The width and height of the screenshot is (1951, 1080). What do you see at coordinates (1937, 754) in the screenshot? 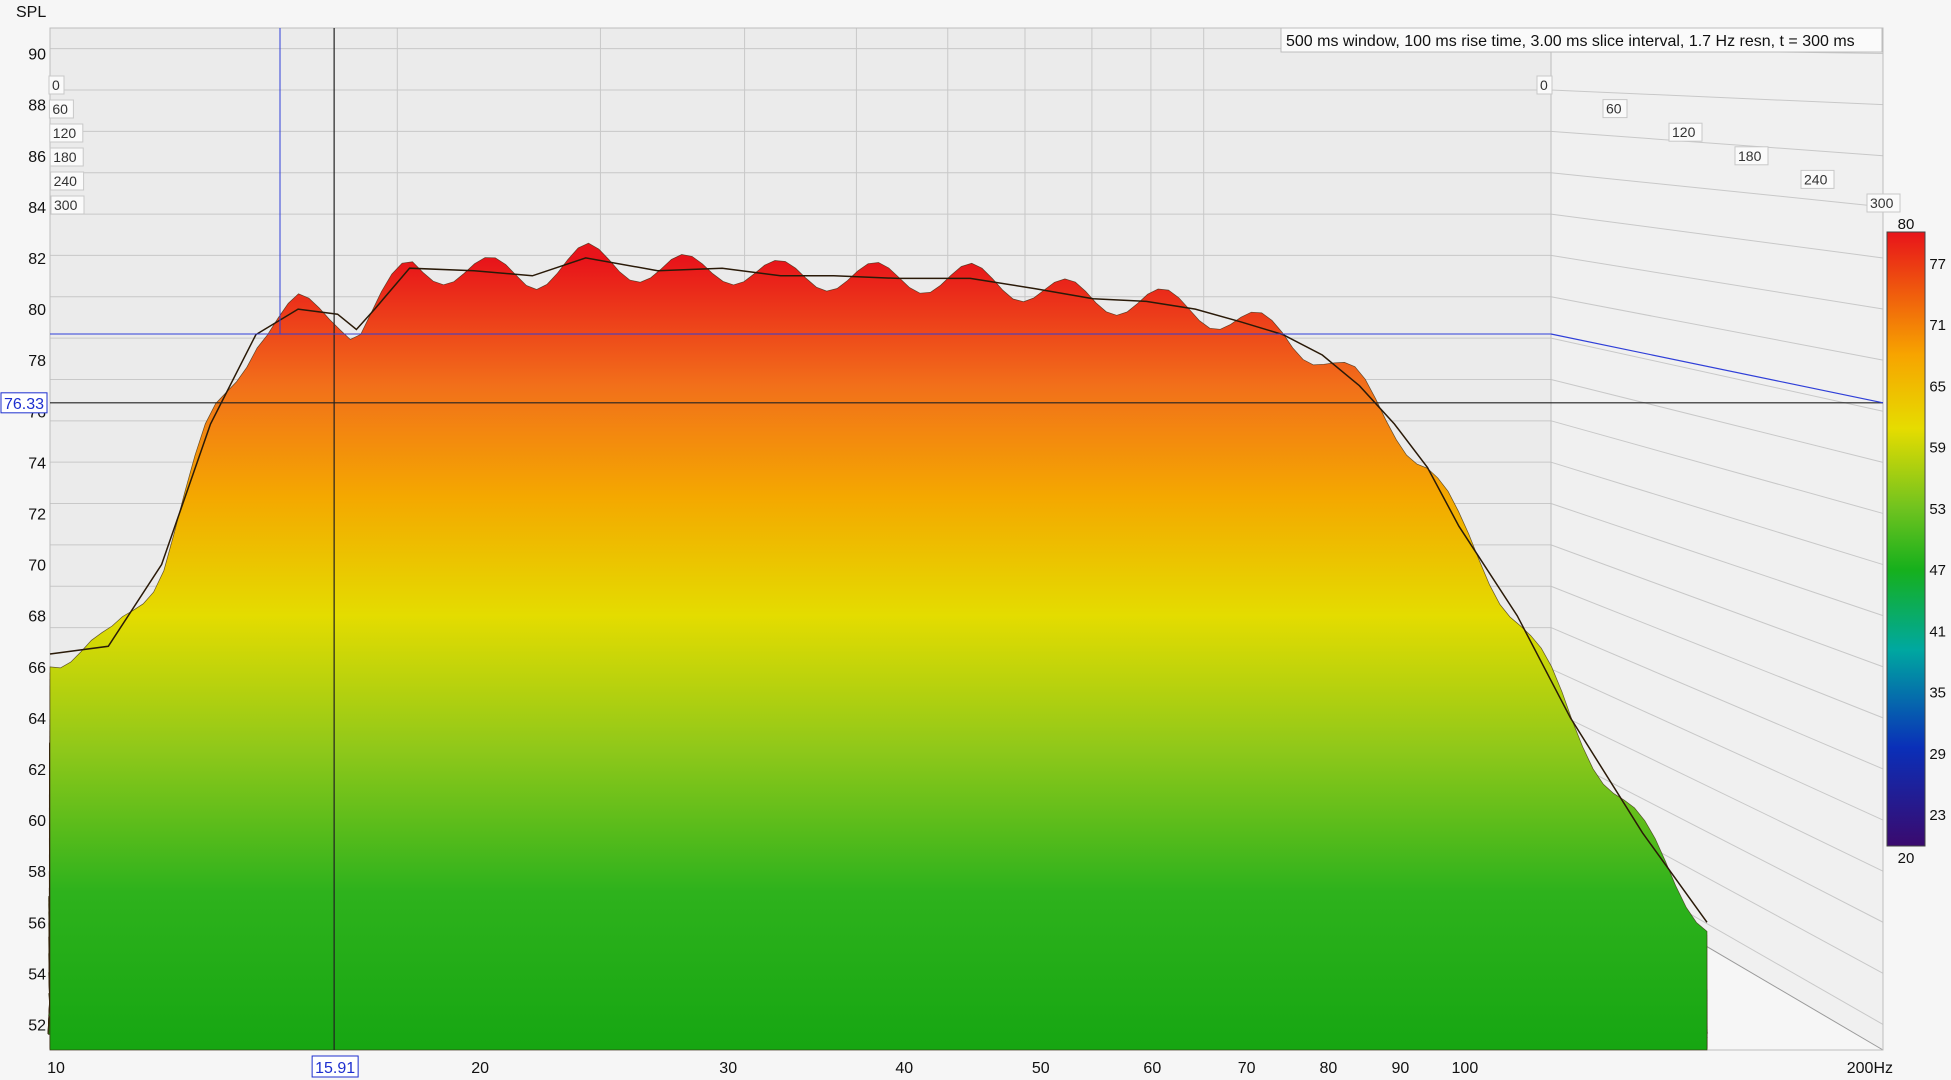
I see `color-scale-tick: 29` at bounding box center [1937, 754].